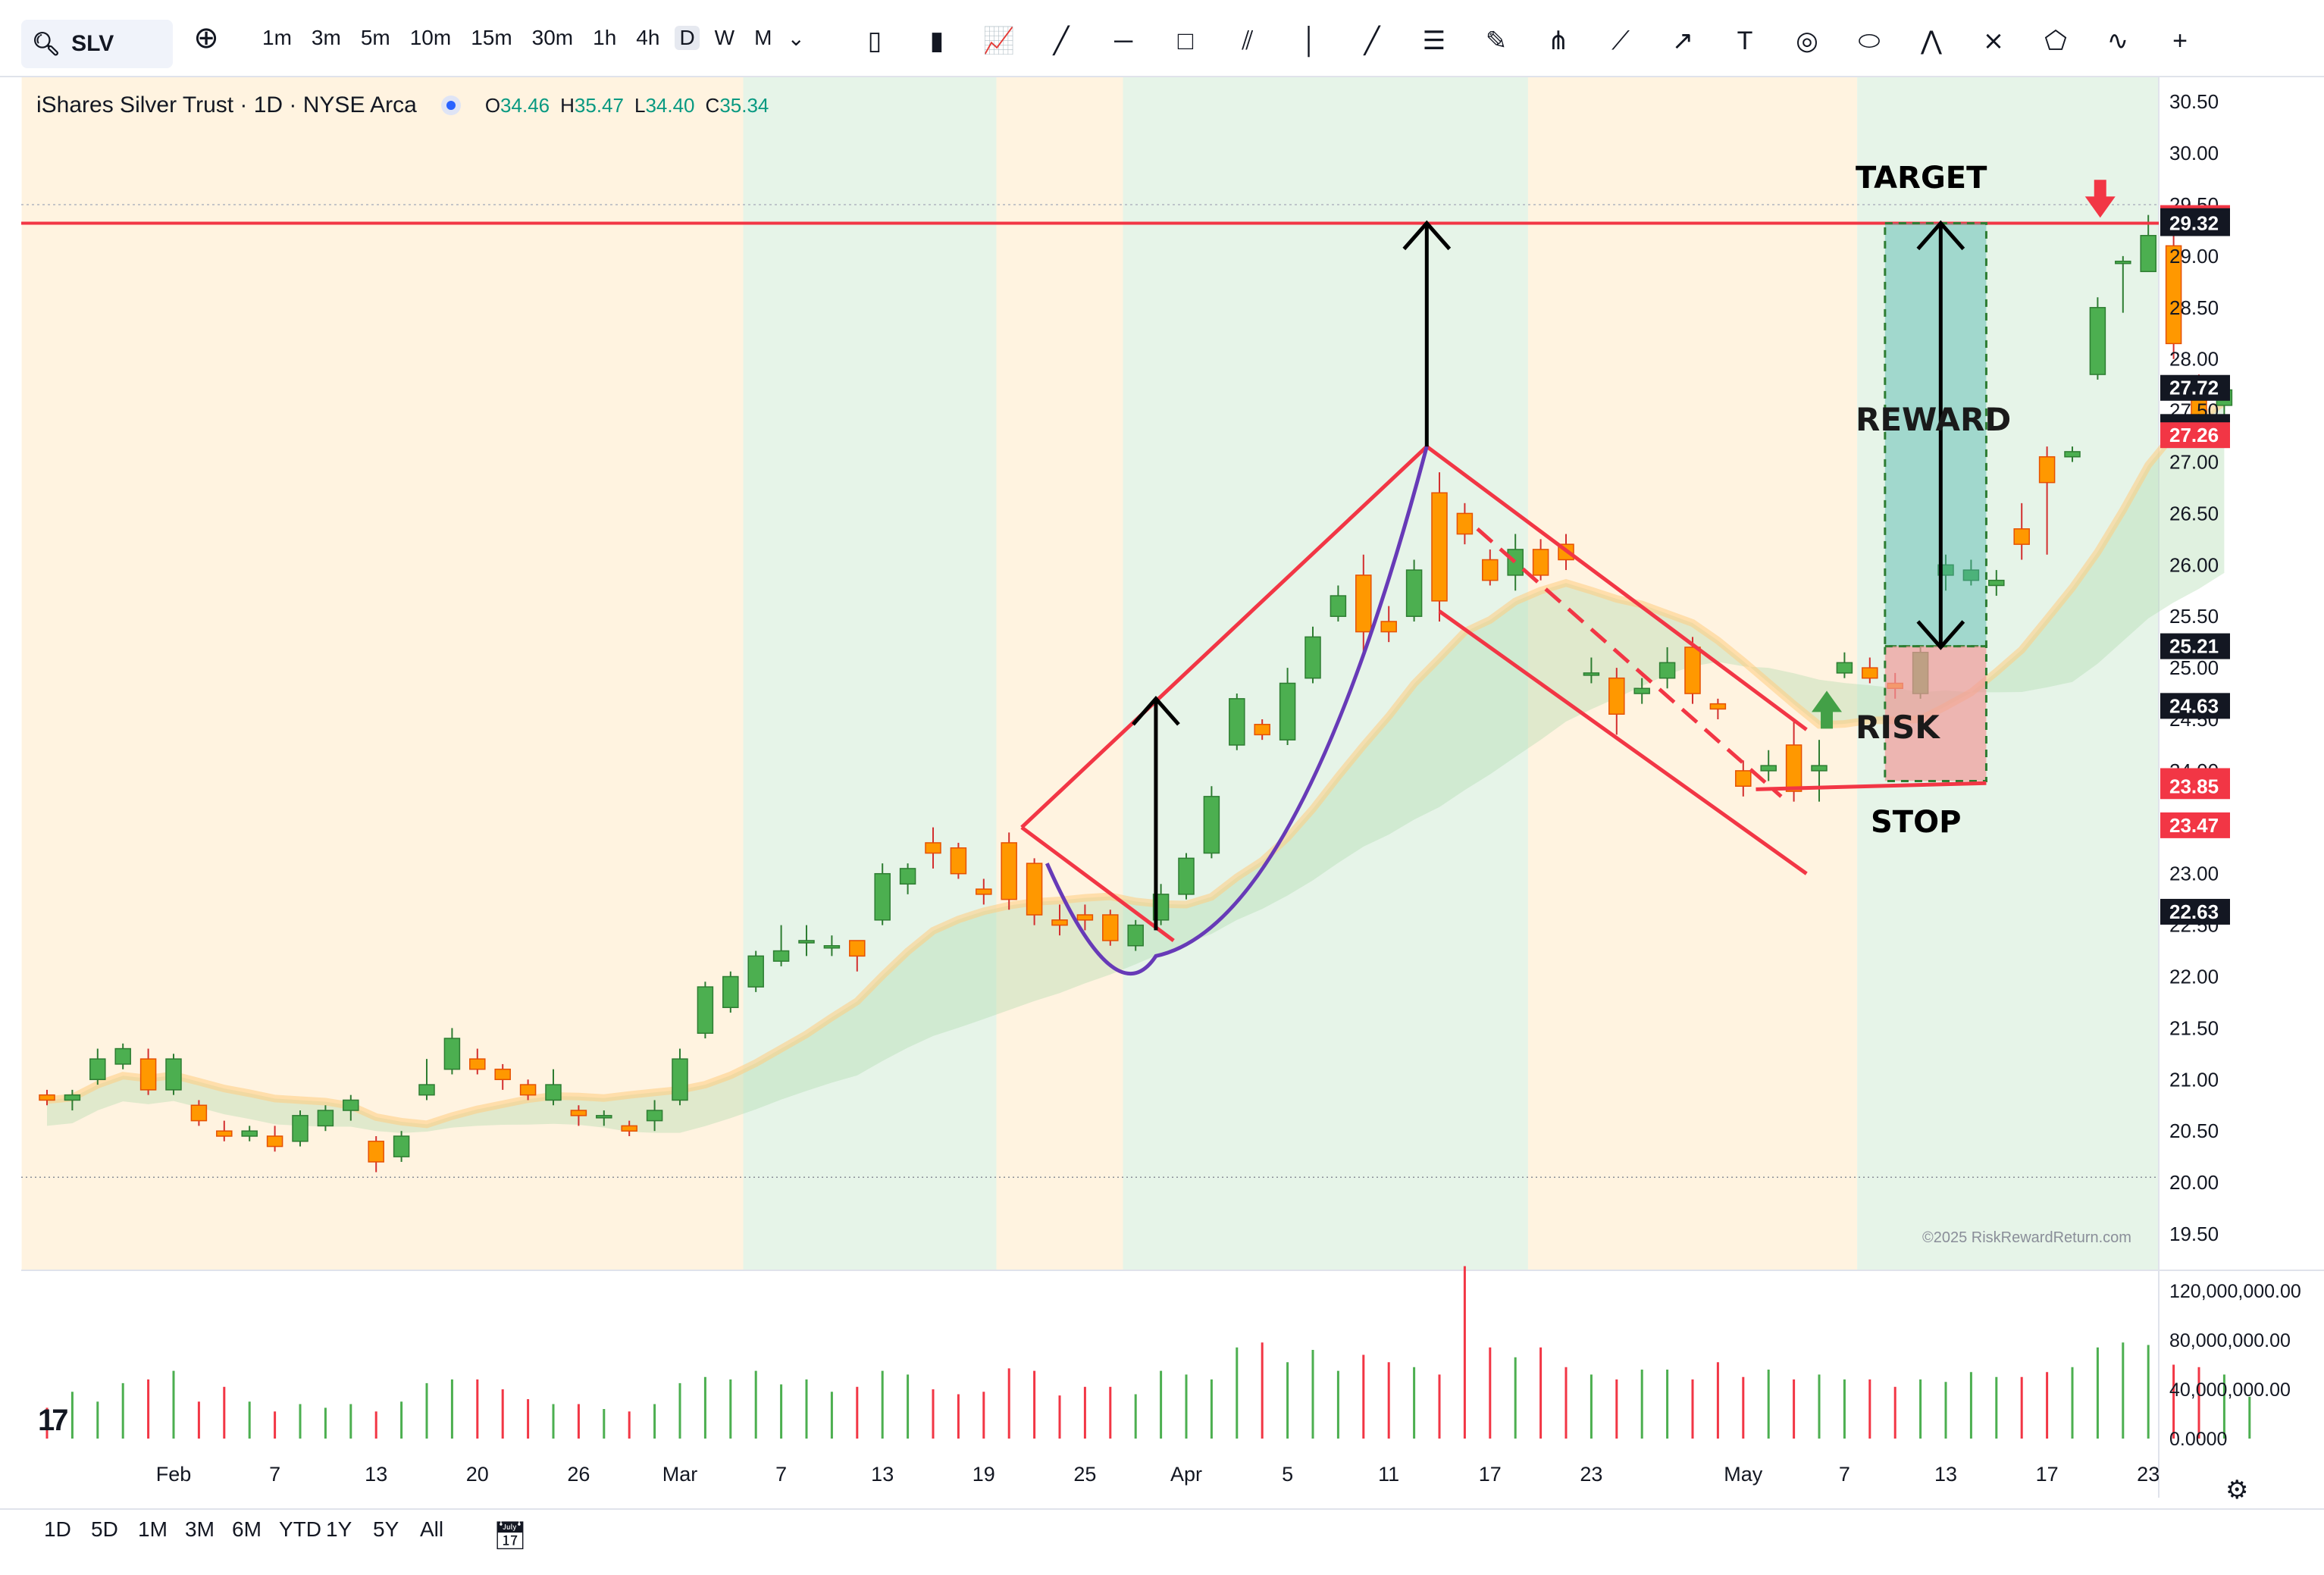 The height and width of the screenshot is (1575, 2324). What do you see at coordinates (2237, 1490) in the screenshot?
I see `settings-gear-icon: ⚙` at bounding box center [2237, 1490].